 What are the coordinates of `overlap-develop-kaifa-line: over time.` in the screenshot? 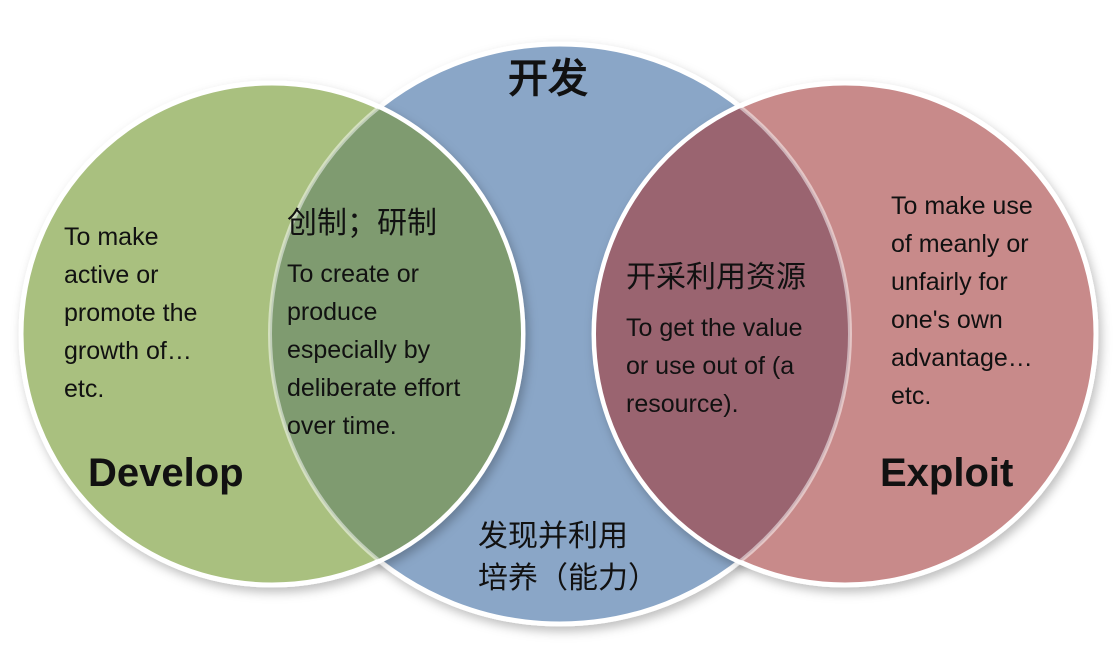 It's located at (342, 426).